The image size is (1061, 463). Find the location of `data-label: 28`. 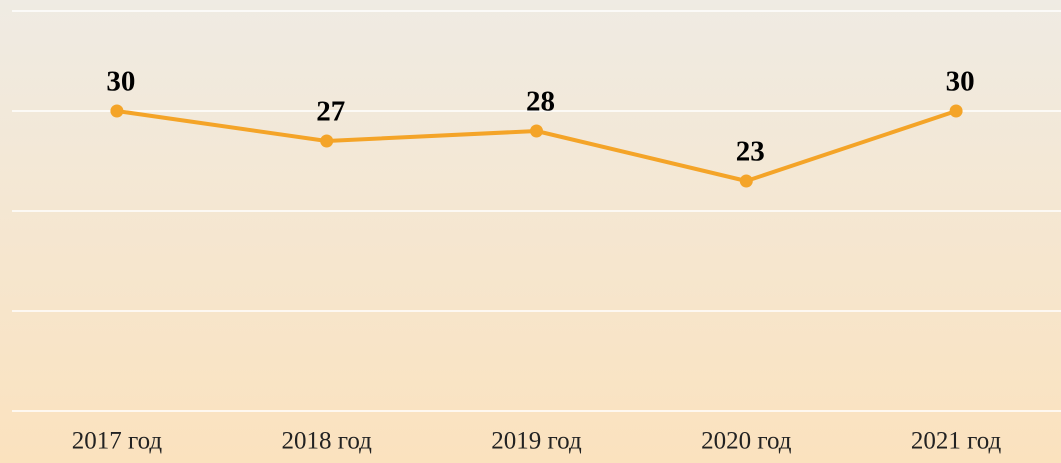

data-label: 28 is located at coordinates (540, 102).